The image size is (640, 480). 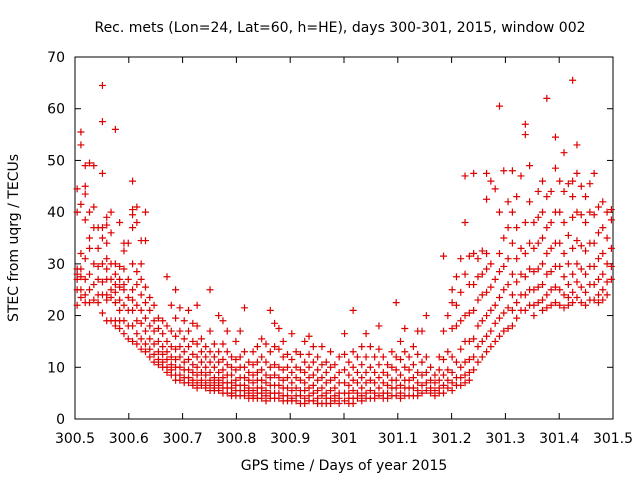 I want to click on y-axis-label: STEC from uqrg / TECUs, so click(x=14, y=238).